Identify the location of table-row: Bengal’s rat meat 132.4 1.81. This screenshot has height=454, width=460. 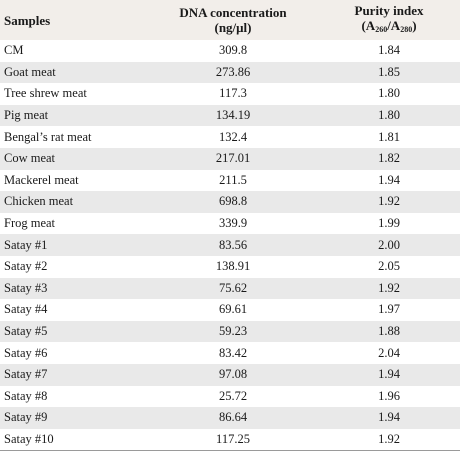
(230, 137).